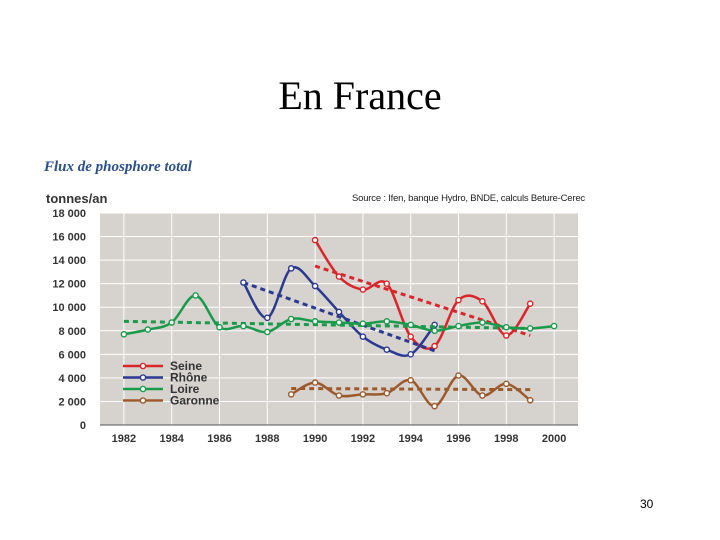 The width and height of the screenshot is (720, 540). I want to click on legend-item-garonne: Garonne, so click(171, 401).